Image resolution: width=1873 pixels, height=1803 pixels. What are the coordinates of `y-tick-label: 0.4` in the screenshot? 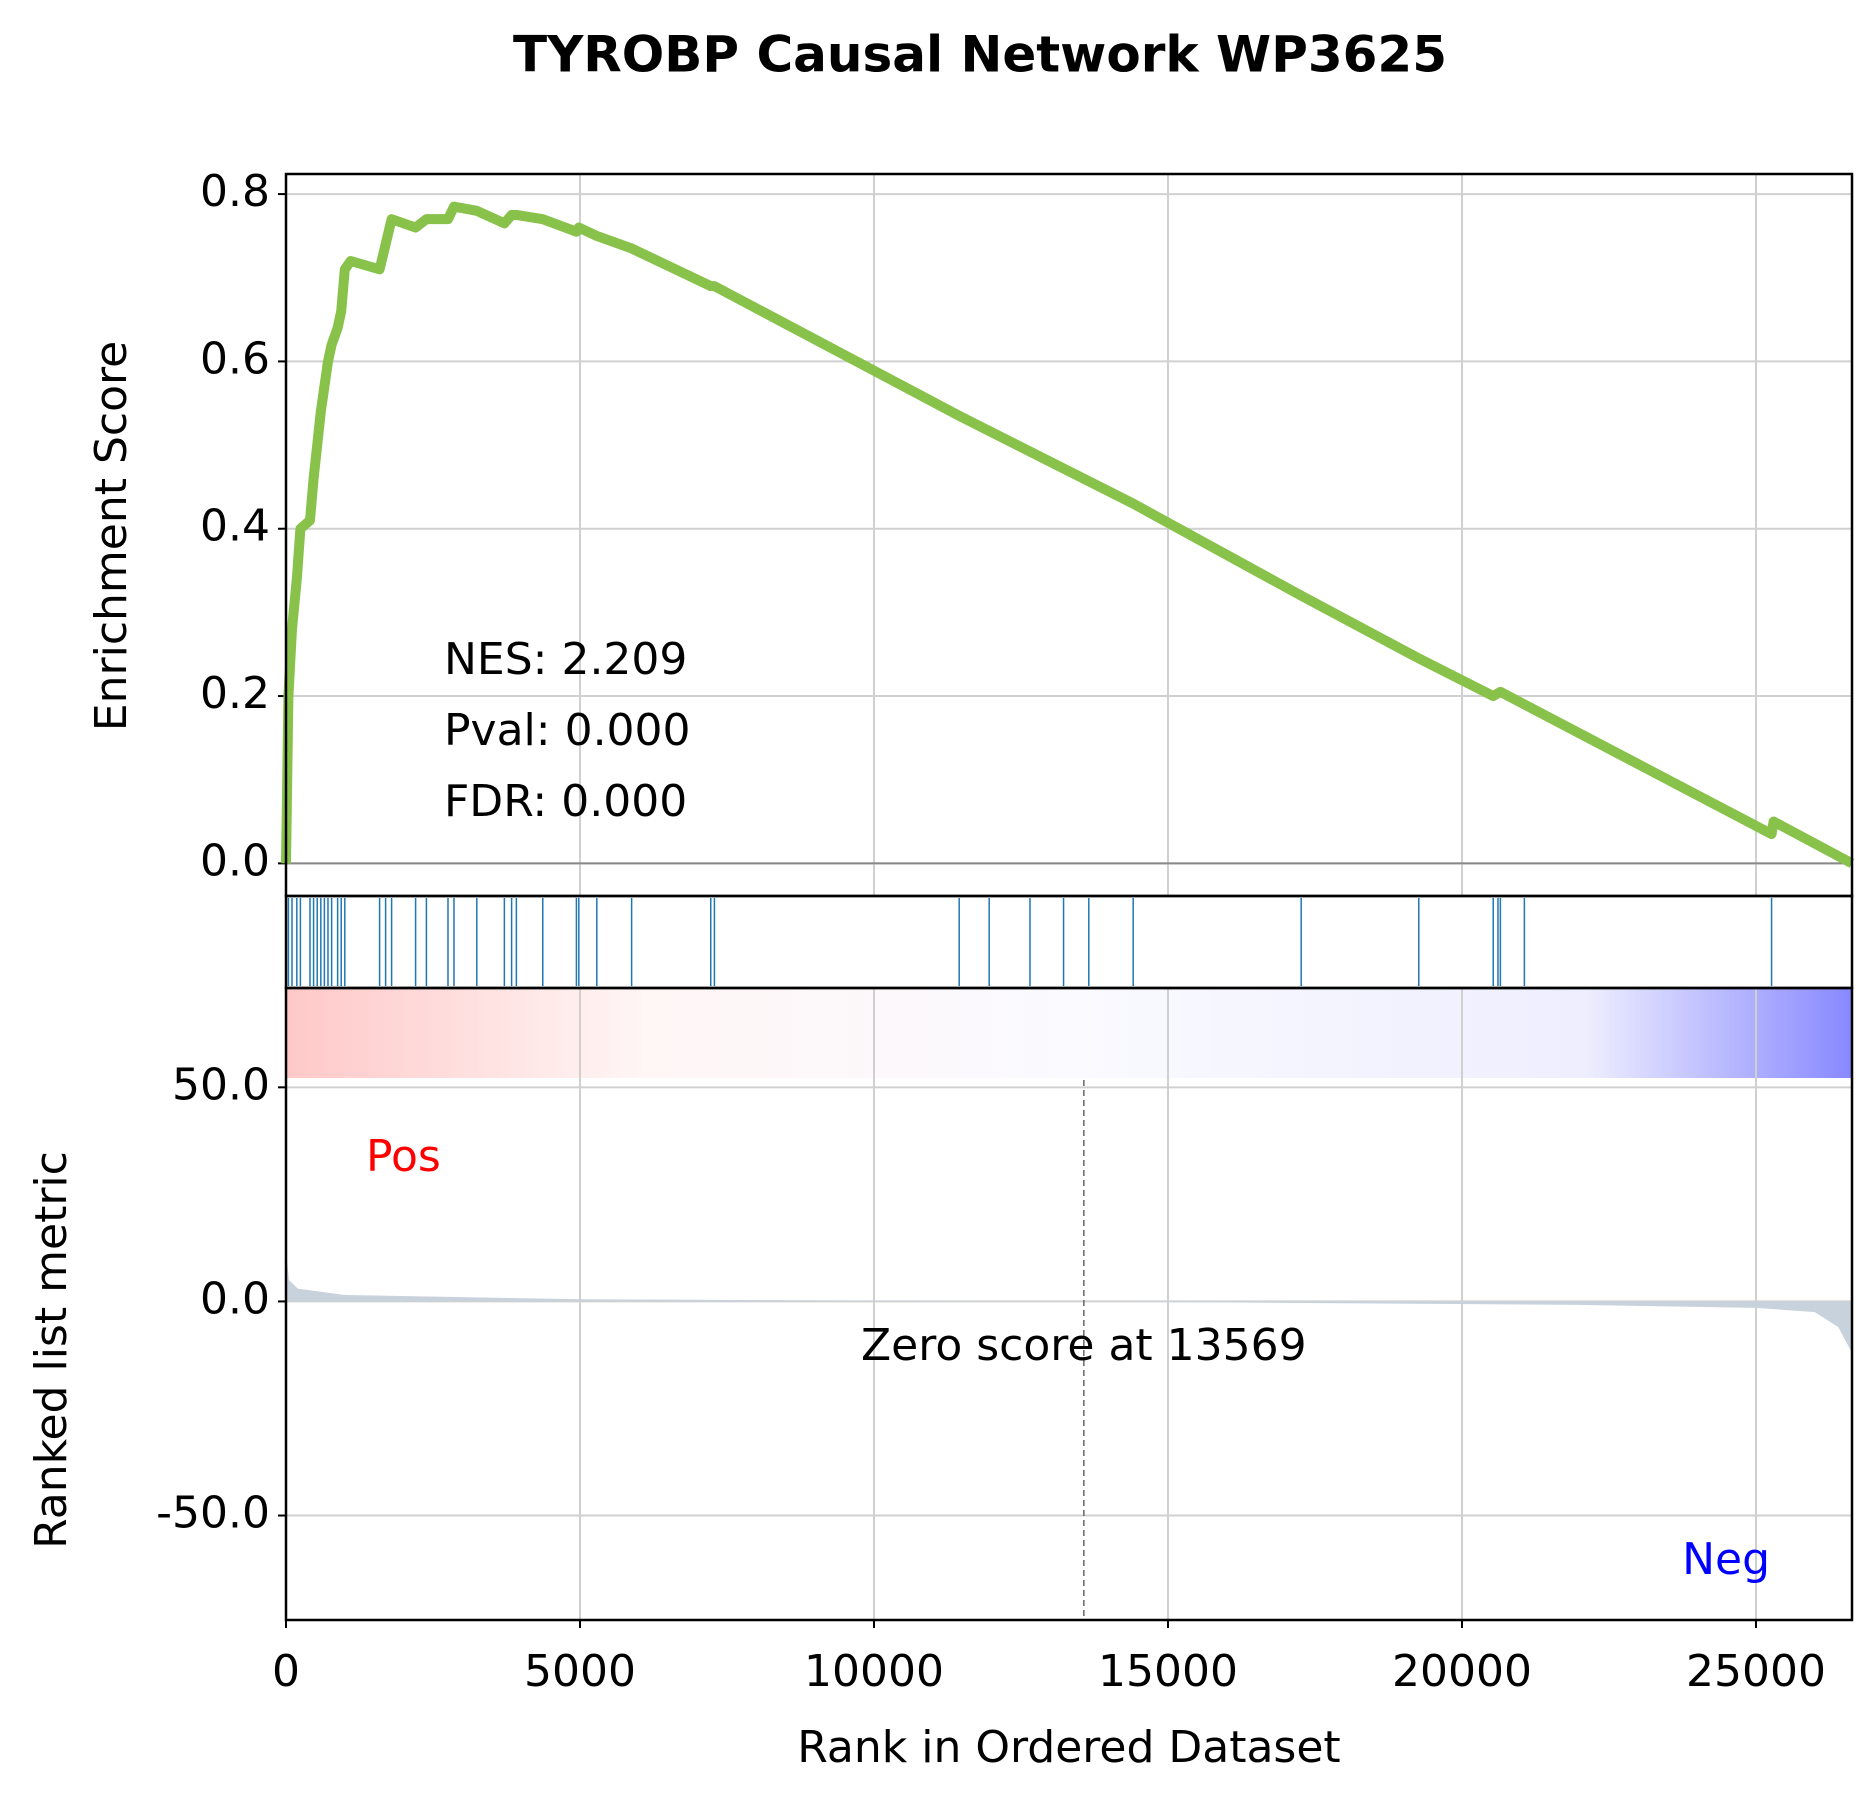 It's located at (235, 526).